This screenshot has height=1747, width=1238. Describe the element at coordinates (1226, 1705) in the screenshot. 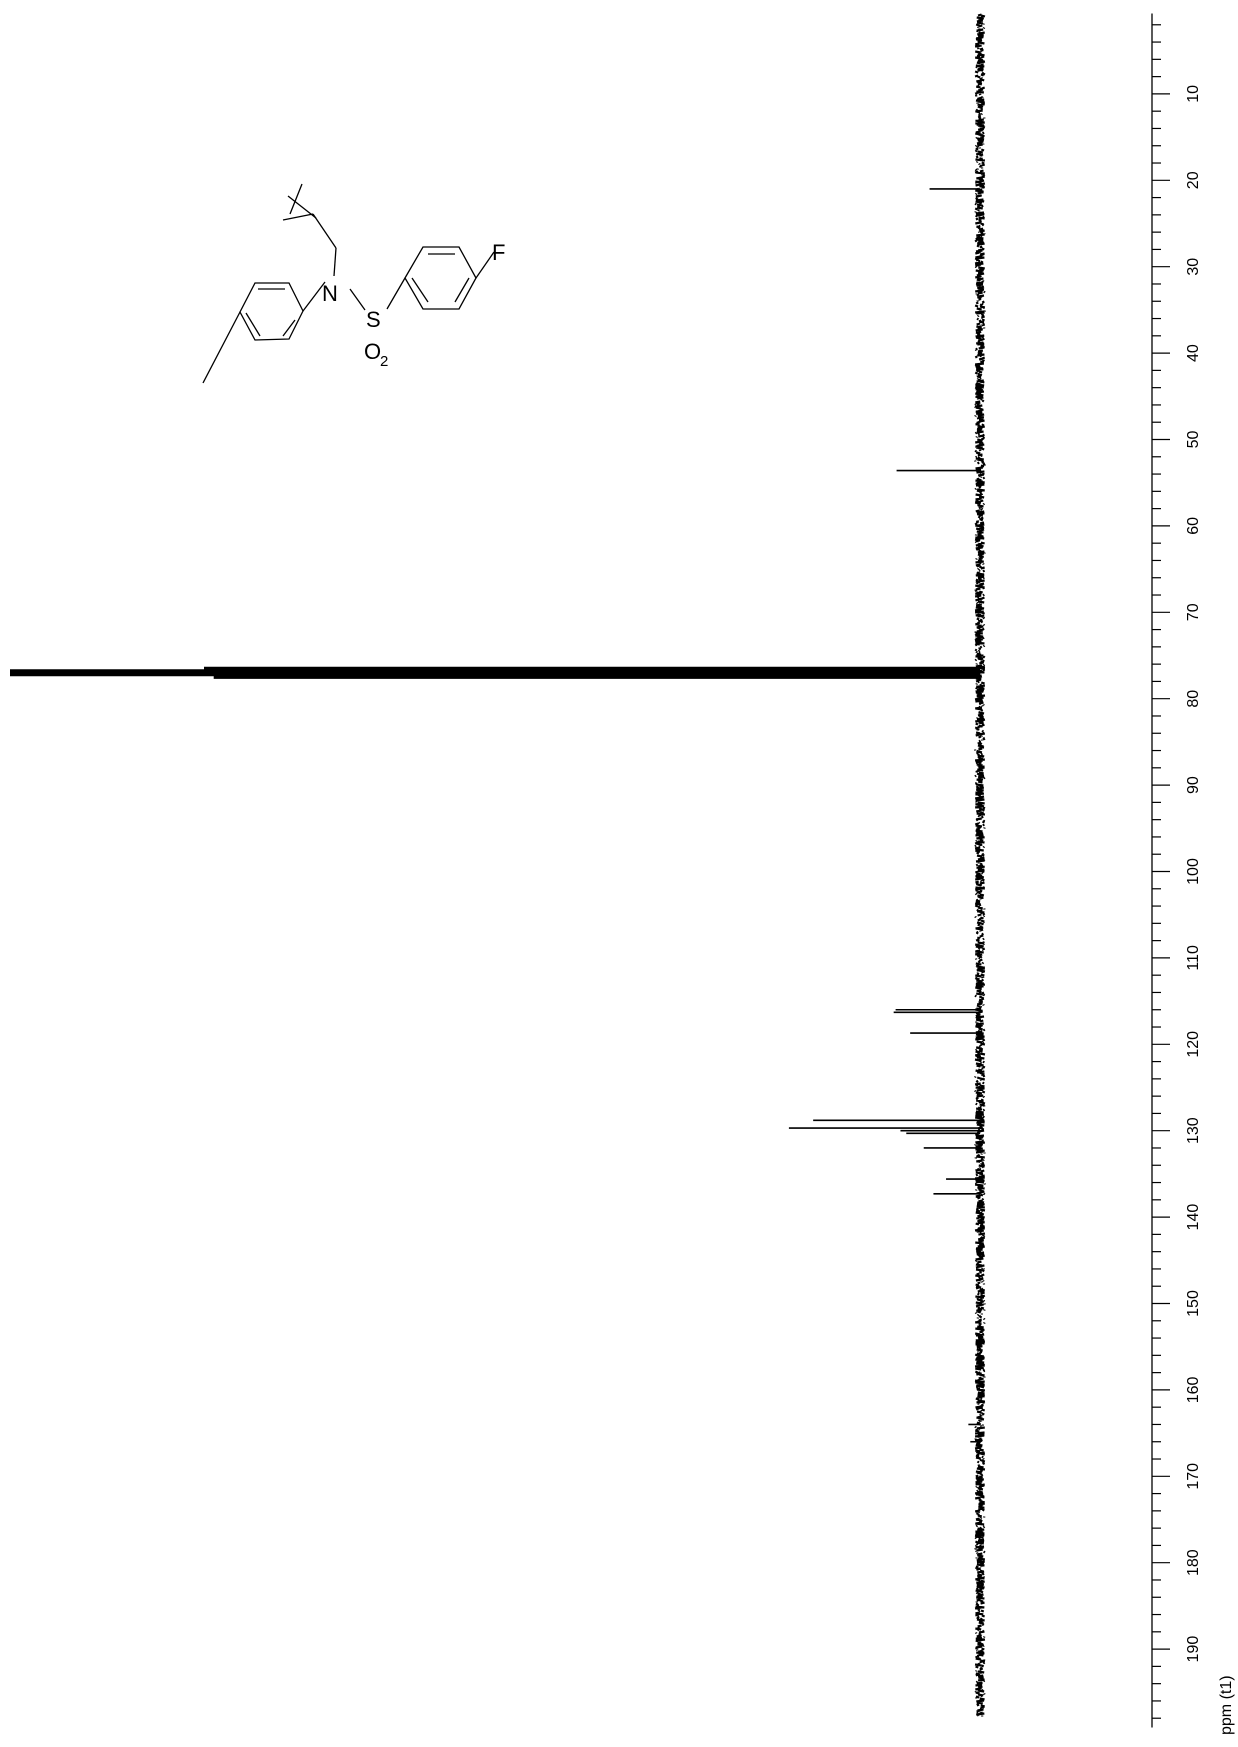

I see `axis-label: ppm (t1)` at that location.